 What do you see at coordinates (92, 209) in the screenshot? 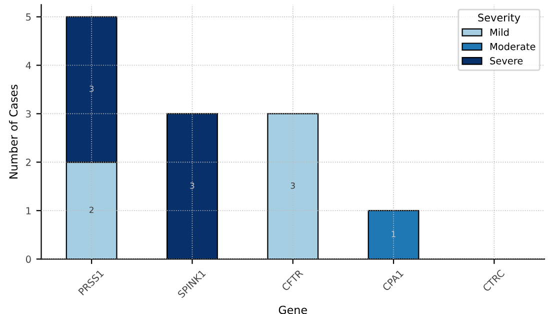
I see `data-label: 2` at bounding box center [92, 209].